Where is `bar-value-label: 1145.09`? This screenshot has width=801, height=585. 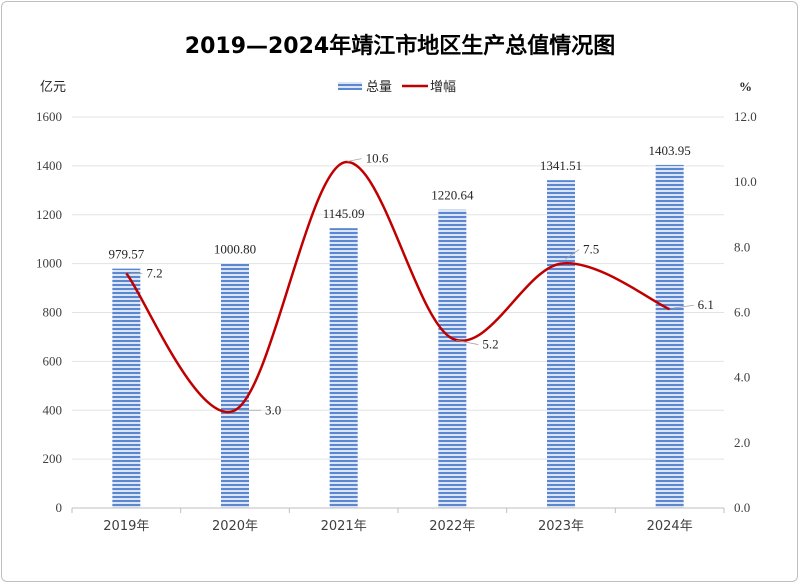 bar-value-label: 1145.09 is located at coordinates (344, 213).